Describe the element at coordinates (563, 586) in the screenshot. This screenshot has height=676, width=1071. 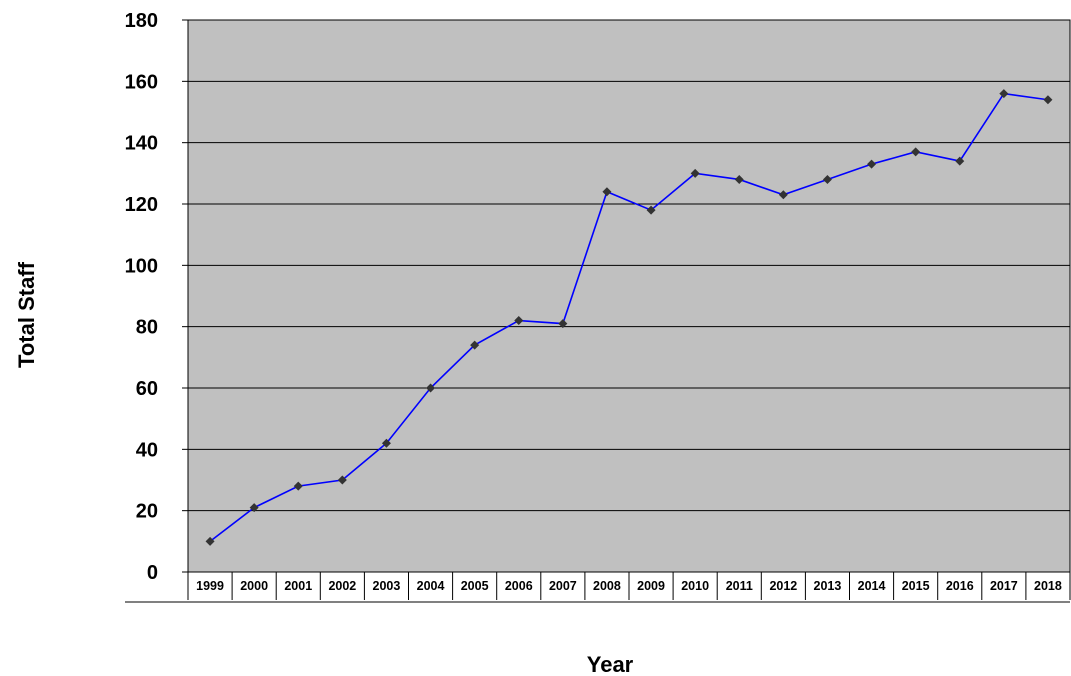
I see `x-tick-label: 2007` at that location.